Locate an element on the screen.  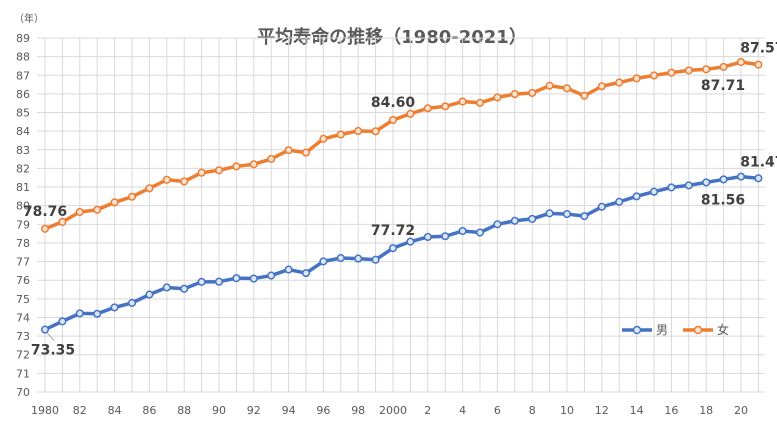
y-tick-label: 77 is located at coordinates (23, 262).